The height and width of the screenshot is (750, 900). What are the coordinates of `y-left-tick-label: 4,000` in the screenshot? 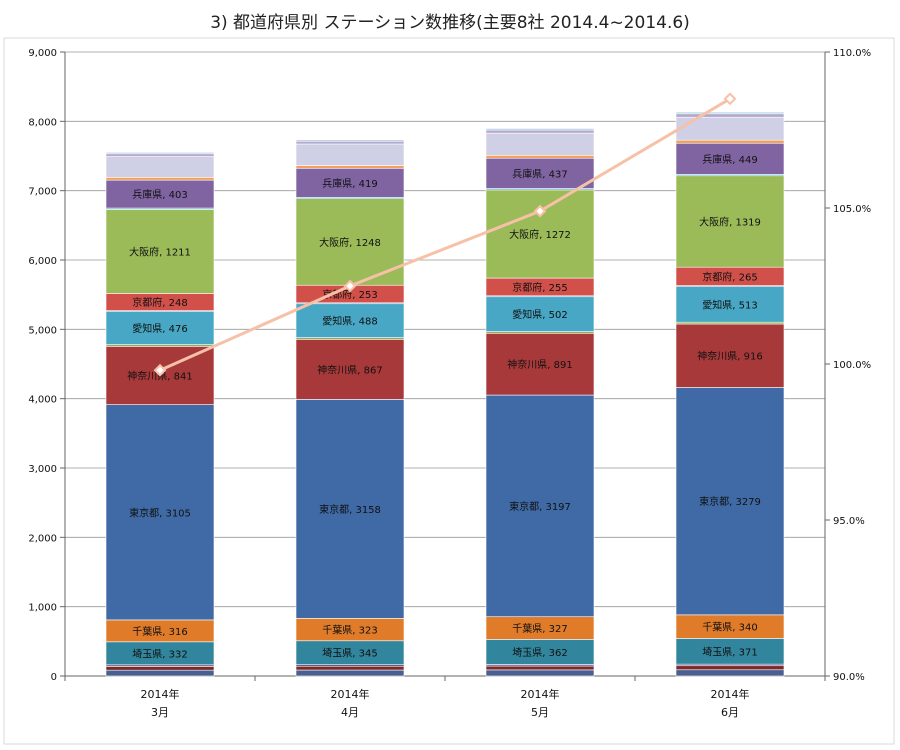 It's located at (42, 400).